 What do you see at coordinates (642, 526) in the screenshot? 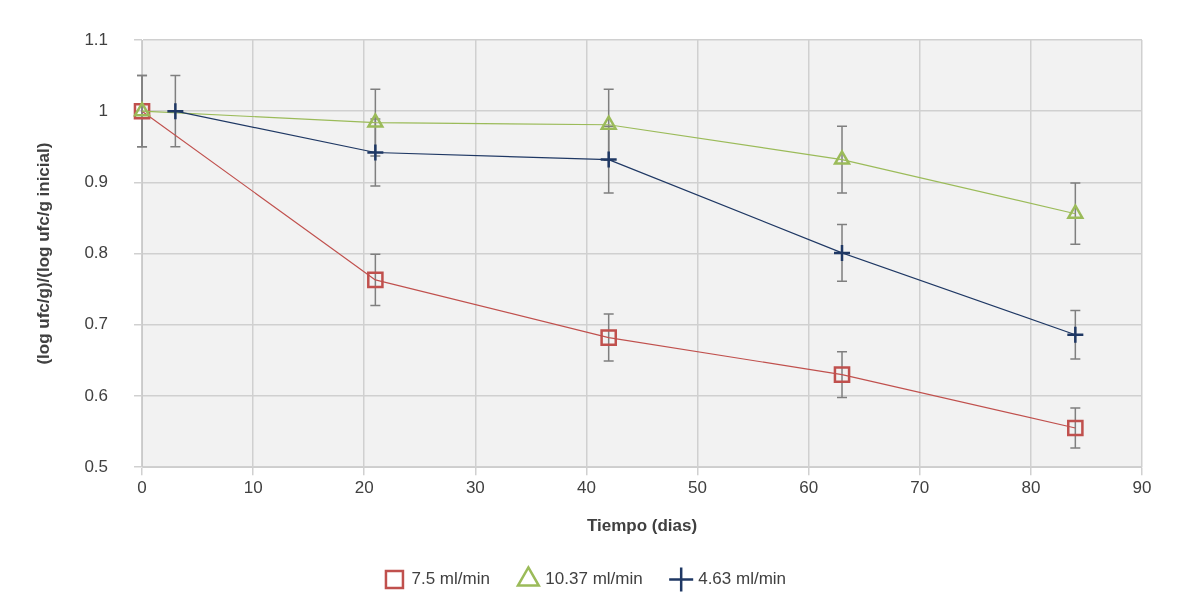
I see `x-axis-title: Tiempo (dias)` at bounding box center [642, 526].